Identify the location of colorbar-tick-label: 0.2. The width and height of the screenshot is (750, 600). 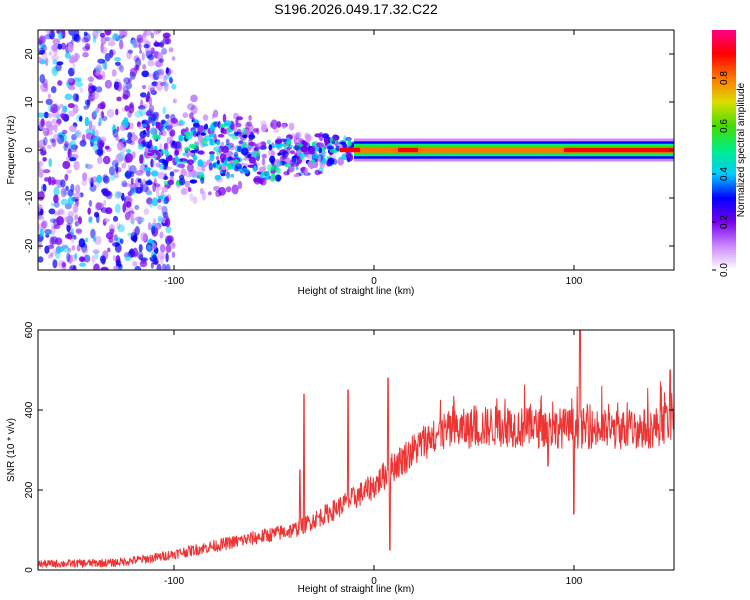
(724, 222).